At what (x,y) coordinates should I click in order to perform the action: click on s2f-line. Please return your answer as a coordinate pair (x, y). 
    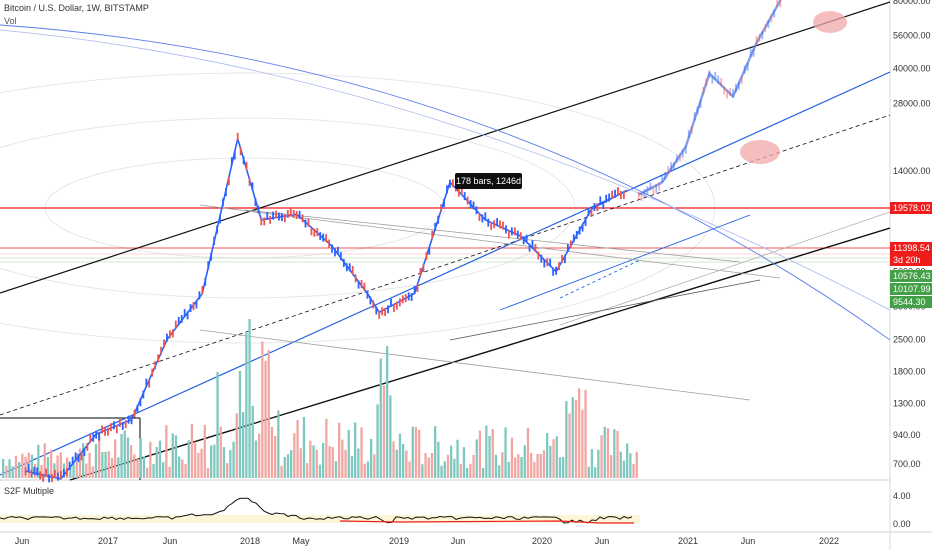
    Looking at the image, I should click on (316, 510).